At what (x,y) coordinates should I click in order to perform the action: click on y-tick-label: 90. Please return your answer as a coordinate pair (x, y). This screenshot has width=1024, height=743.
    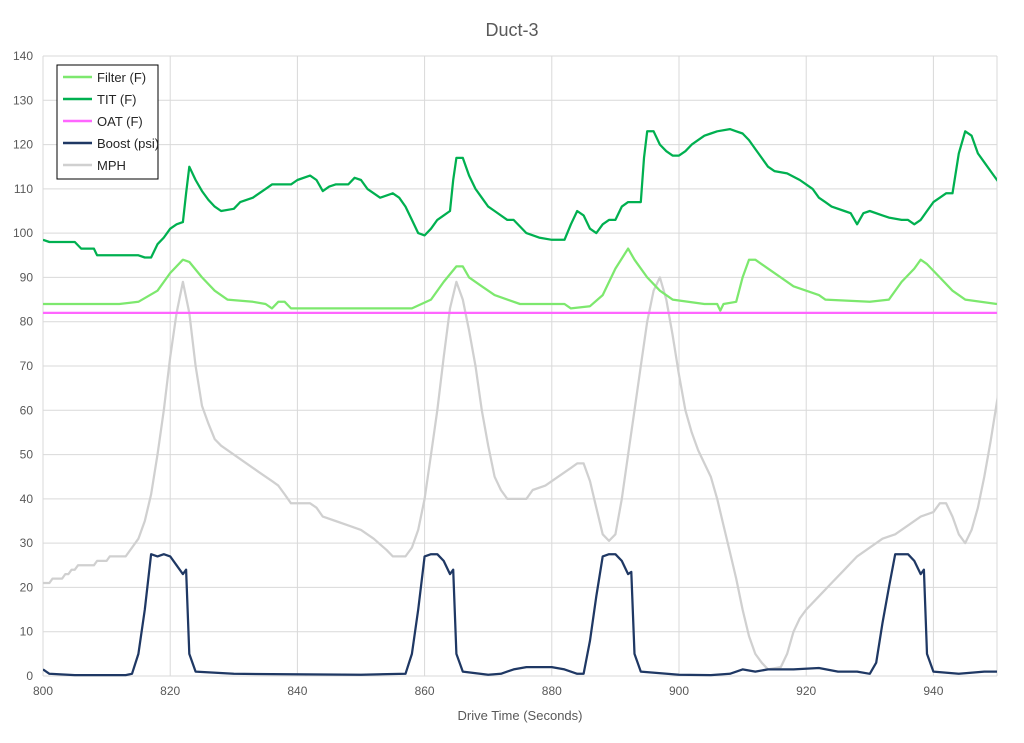
    Looking at the image, I should click on (27, 277).